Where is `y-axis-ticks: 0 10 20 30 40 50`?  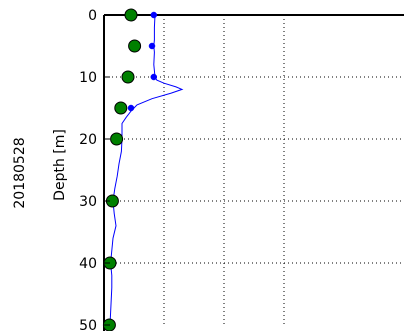 y-axis-ticks: 0 10 20 30 40 50 is located at coordinates (94, 169).